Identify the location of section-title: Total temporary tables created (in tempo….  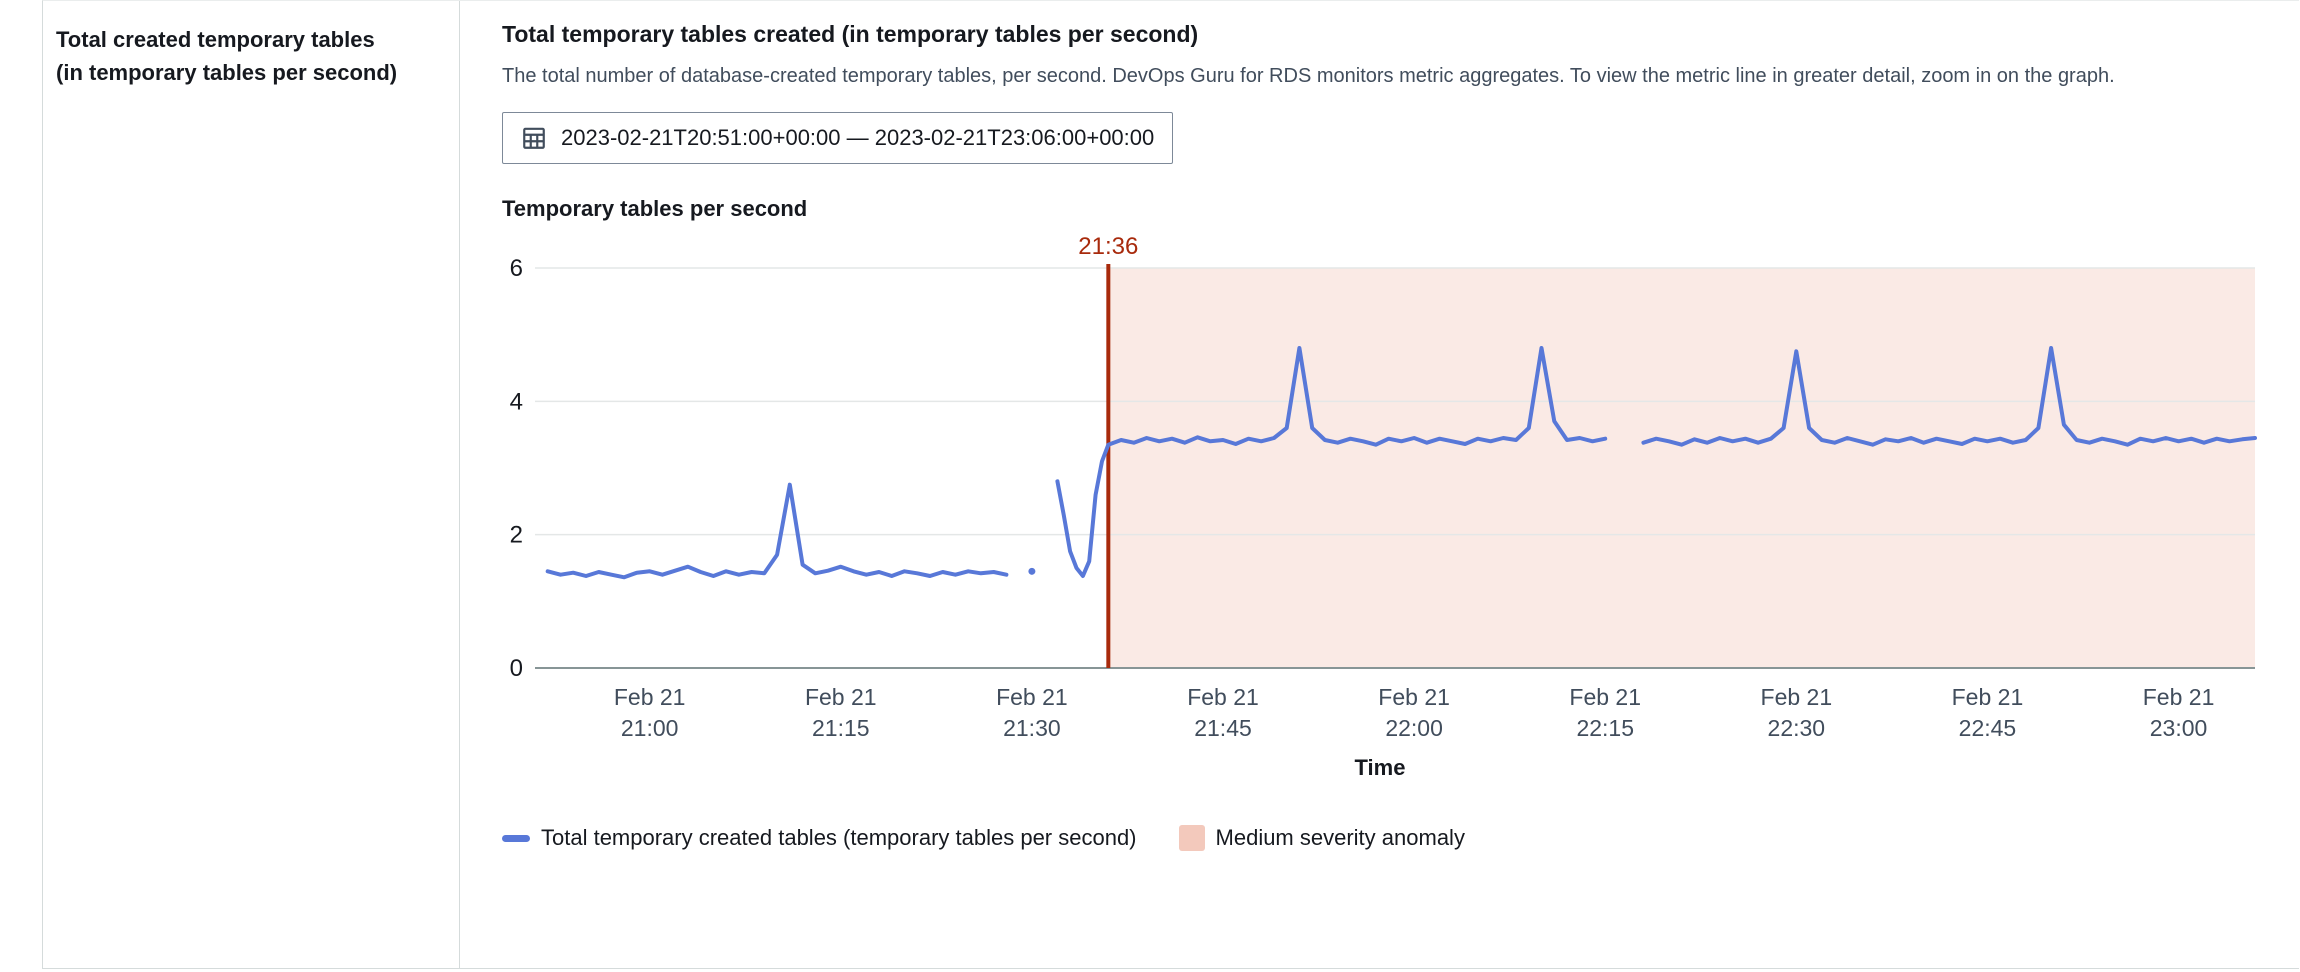
(850, 34).